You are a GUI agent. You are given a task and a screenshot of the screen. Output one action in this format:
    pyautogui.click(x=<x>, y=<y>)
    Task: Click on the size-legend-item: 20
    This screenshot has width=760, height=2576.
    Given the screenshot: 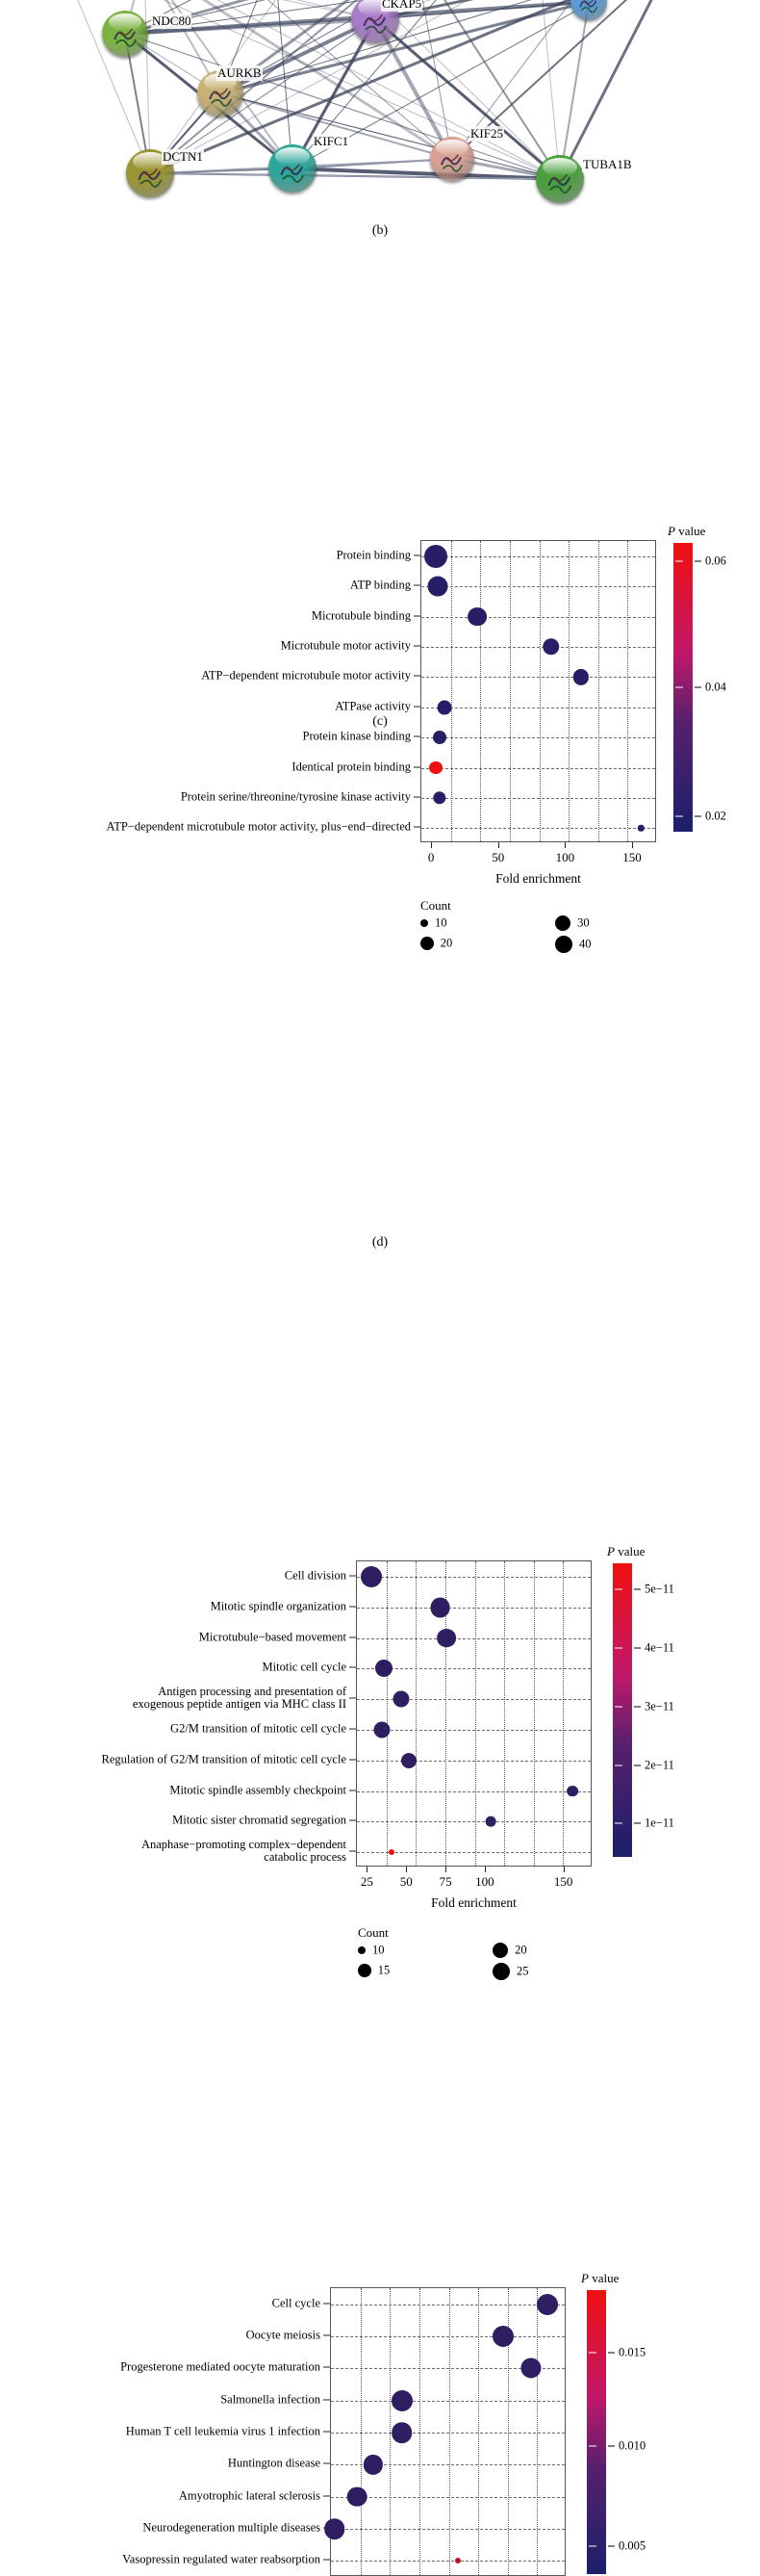 What is the action you would take?
    pyautogui.click(x=436, y=944)
    